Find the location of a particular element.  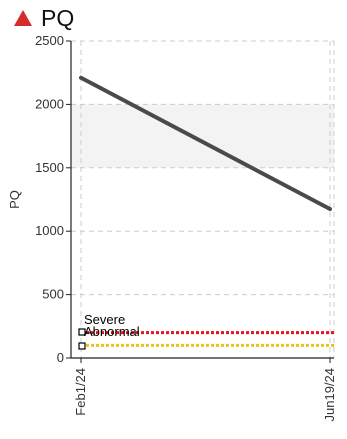

chart-title: PQ is located at coordinates (58, 17).